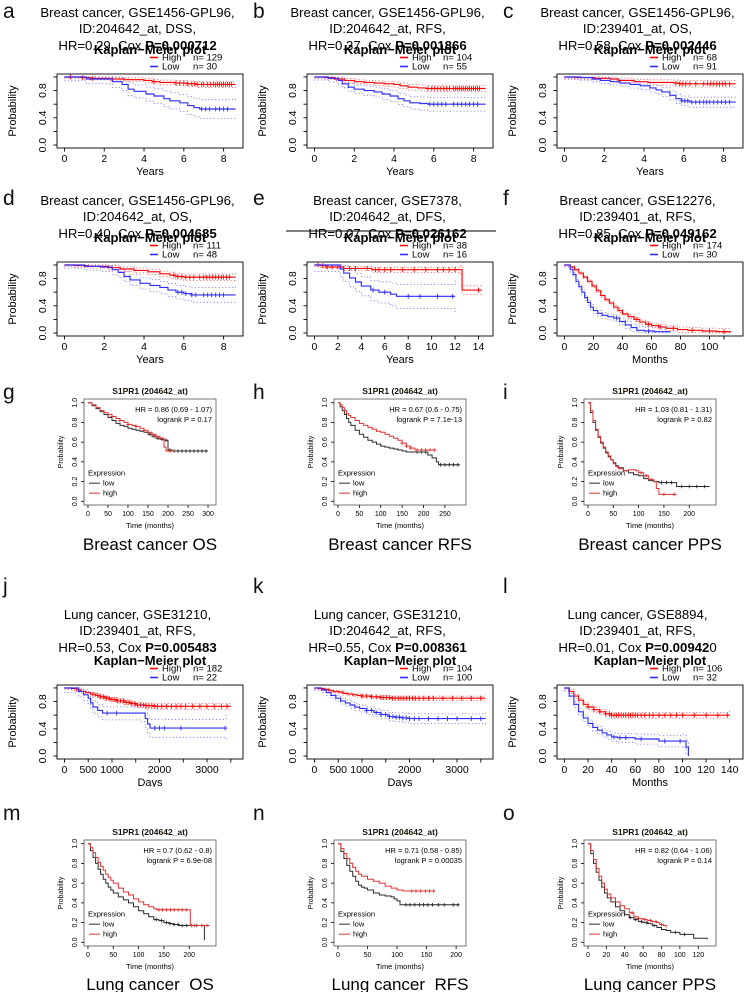  Describe the element at coordinates (259, 11) in the screenshot. I see `panel-letter-b: b` at that location.